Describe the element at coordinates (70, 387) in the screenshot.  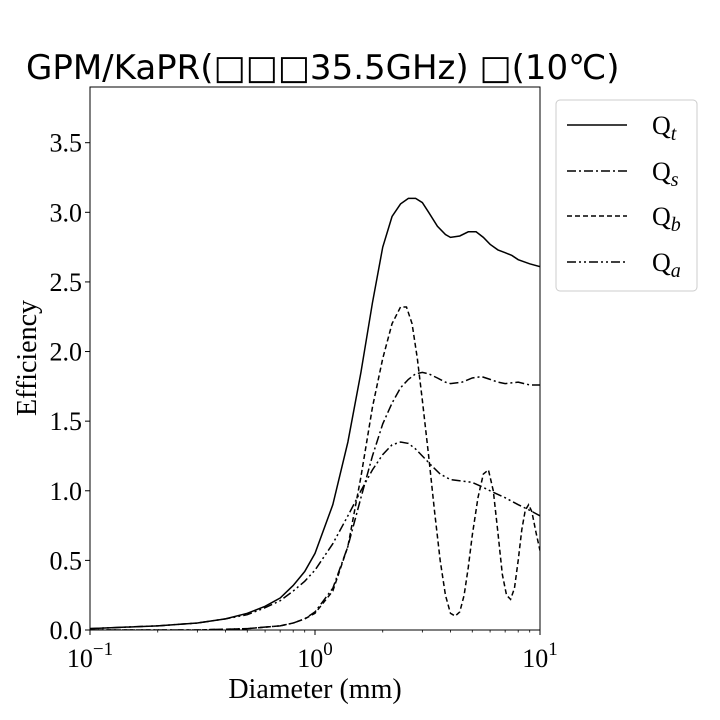
I see `y-axis: 0.0 0.5 1.0 1.5 2.0 2.5 3.0 3.5` at that location.